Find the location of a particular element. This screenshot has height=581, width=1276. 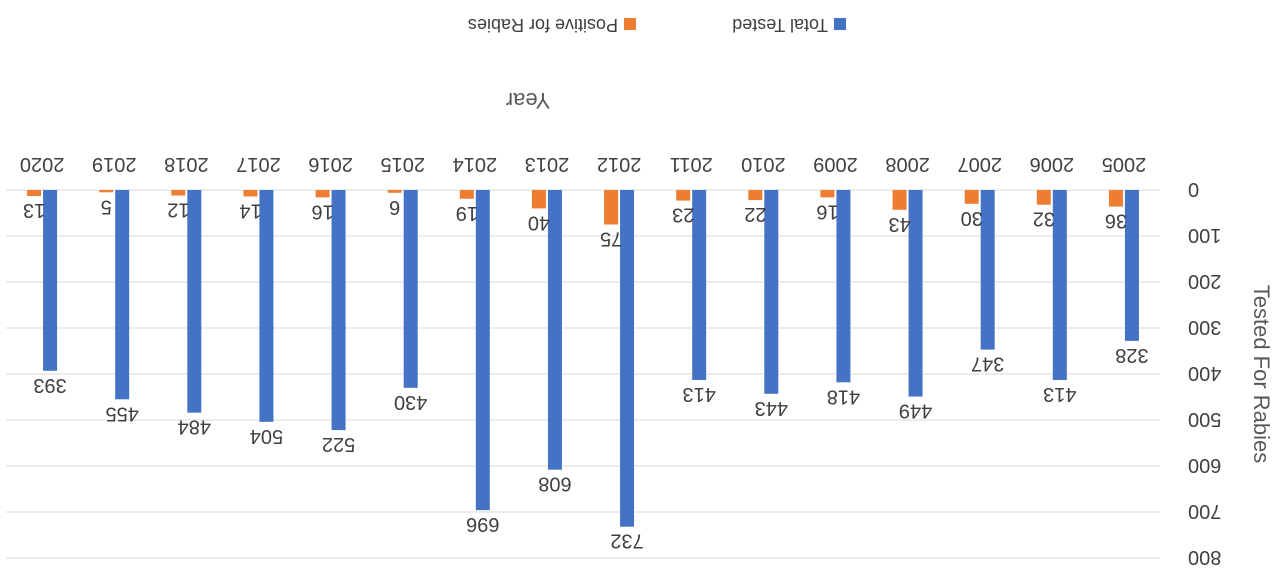

data-label-total-tested-2009: 418 is located at coordinates (843, 396).